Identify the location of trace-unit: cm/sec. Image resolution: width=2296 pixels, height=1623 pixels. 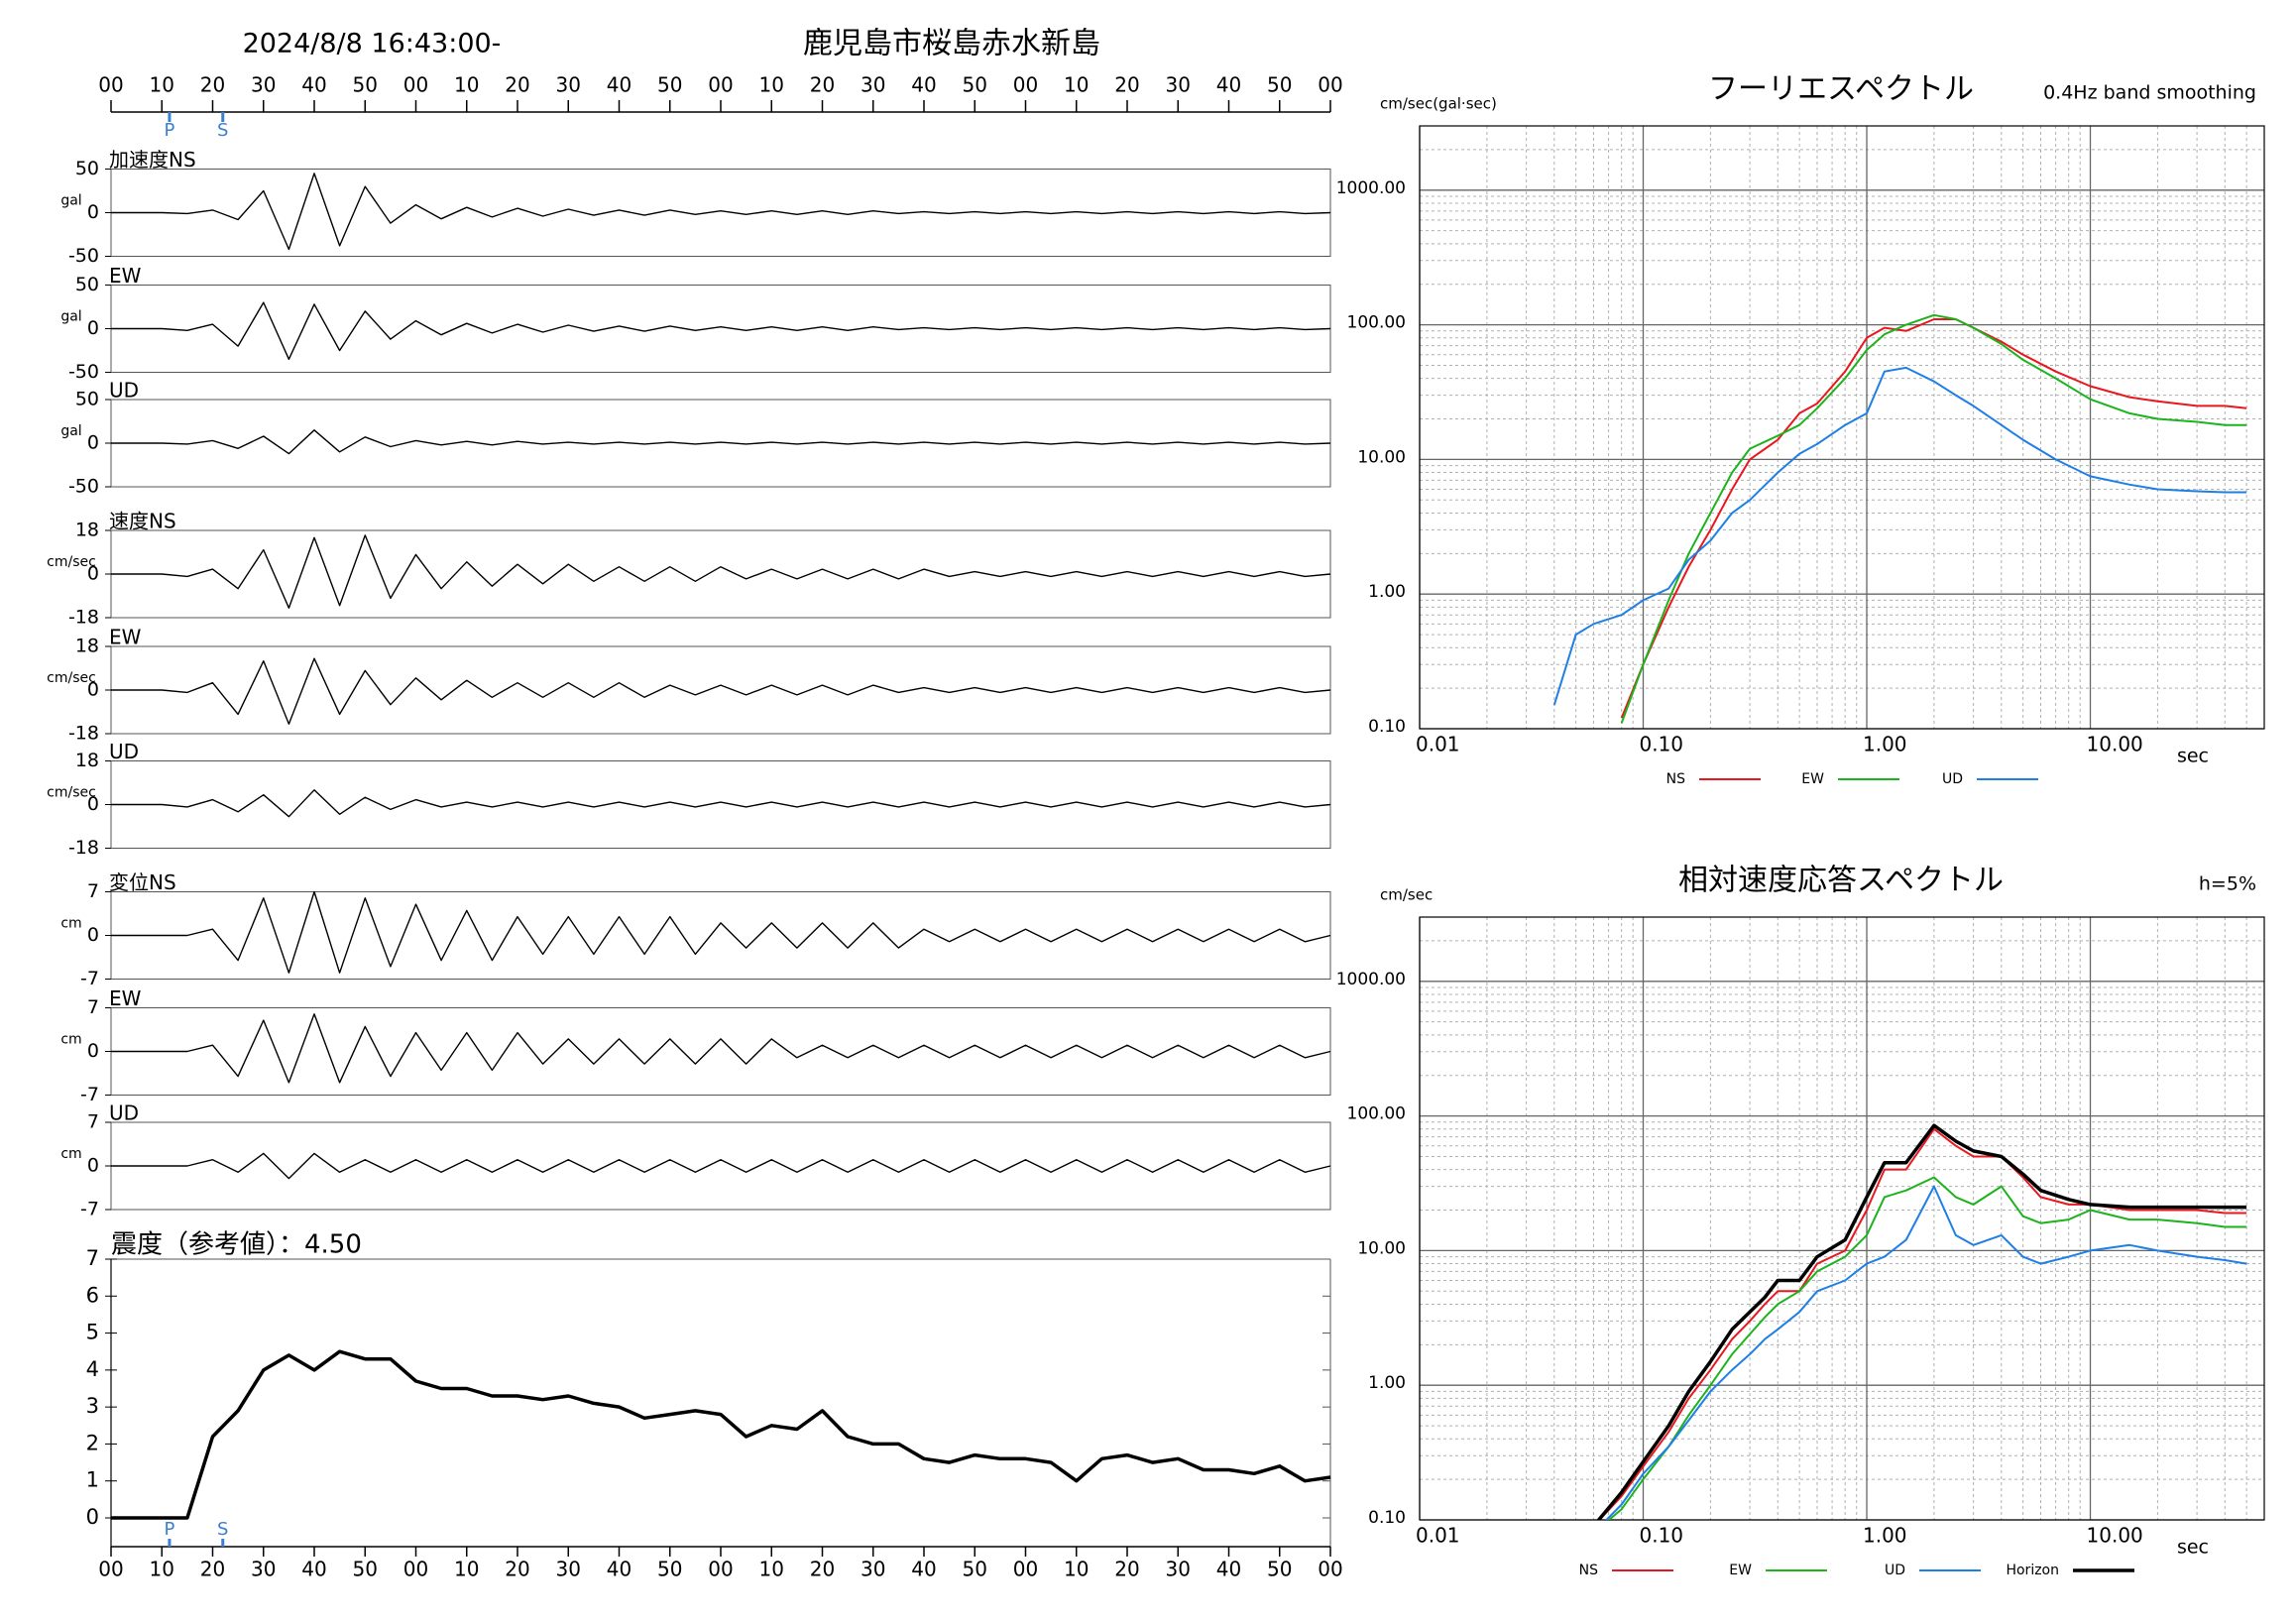
(72, 562).